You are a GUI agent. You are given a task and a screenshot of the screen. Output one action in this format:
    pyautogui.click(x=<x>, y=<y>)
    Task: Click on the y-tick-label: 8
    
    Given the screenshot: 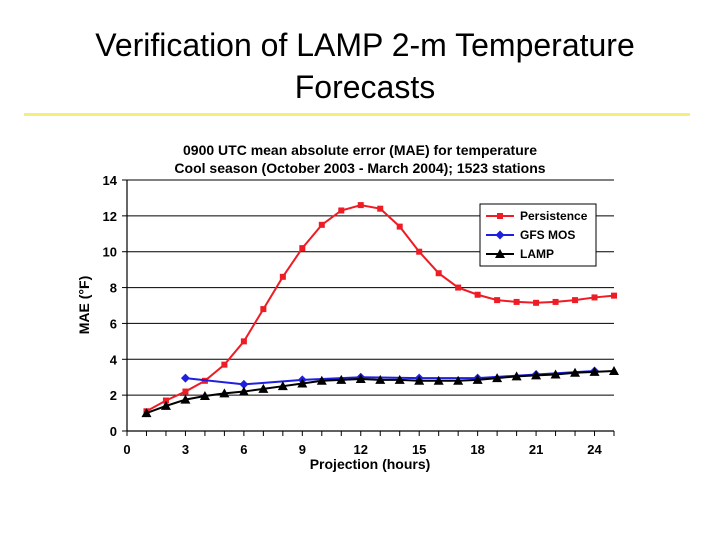 What is the action you would take?
    pyautogui.click(x=113, y=288)
    